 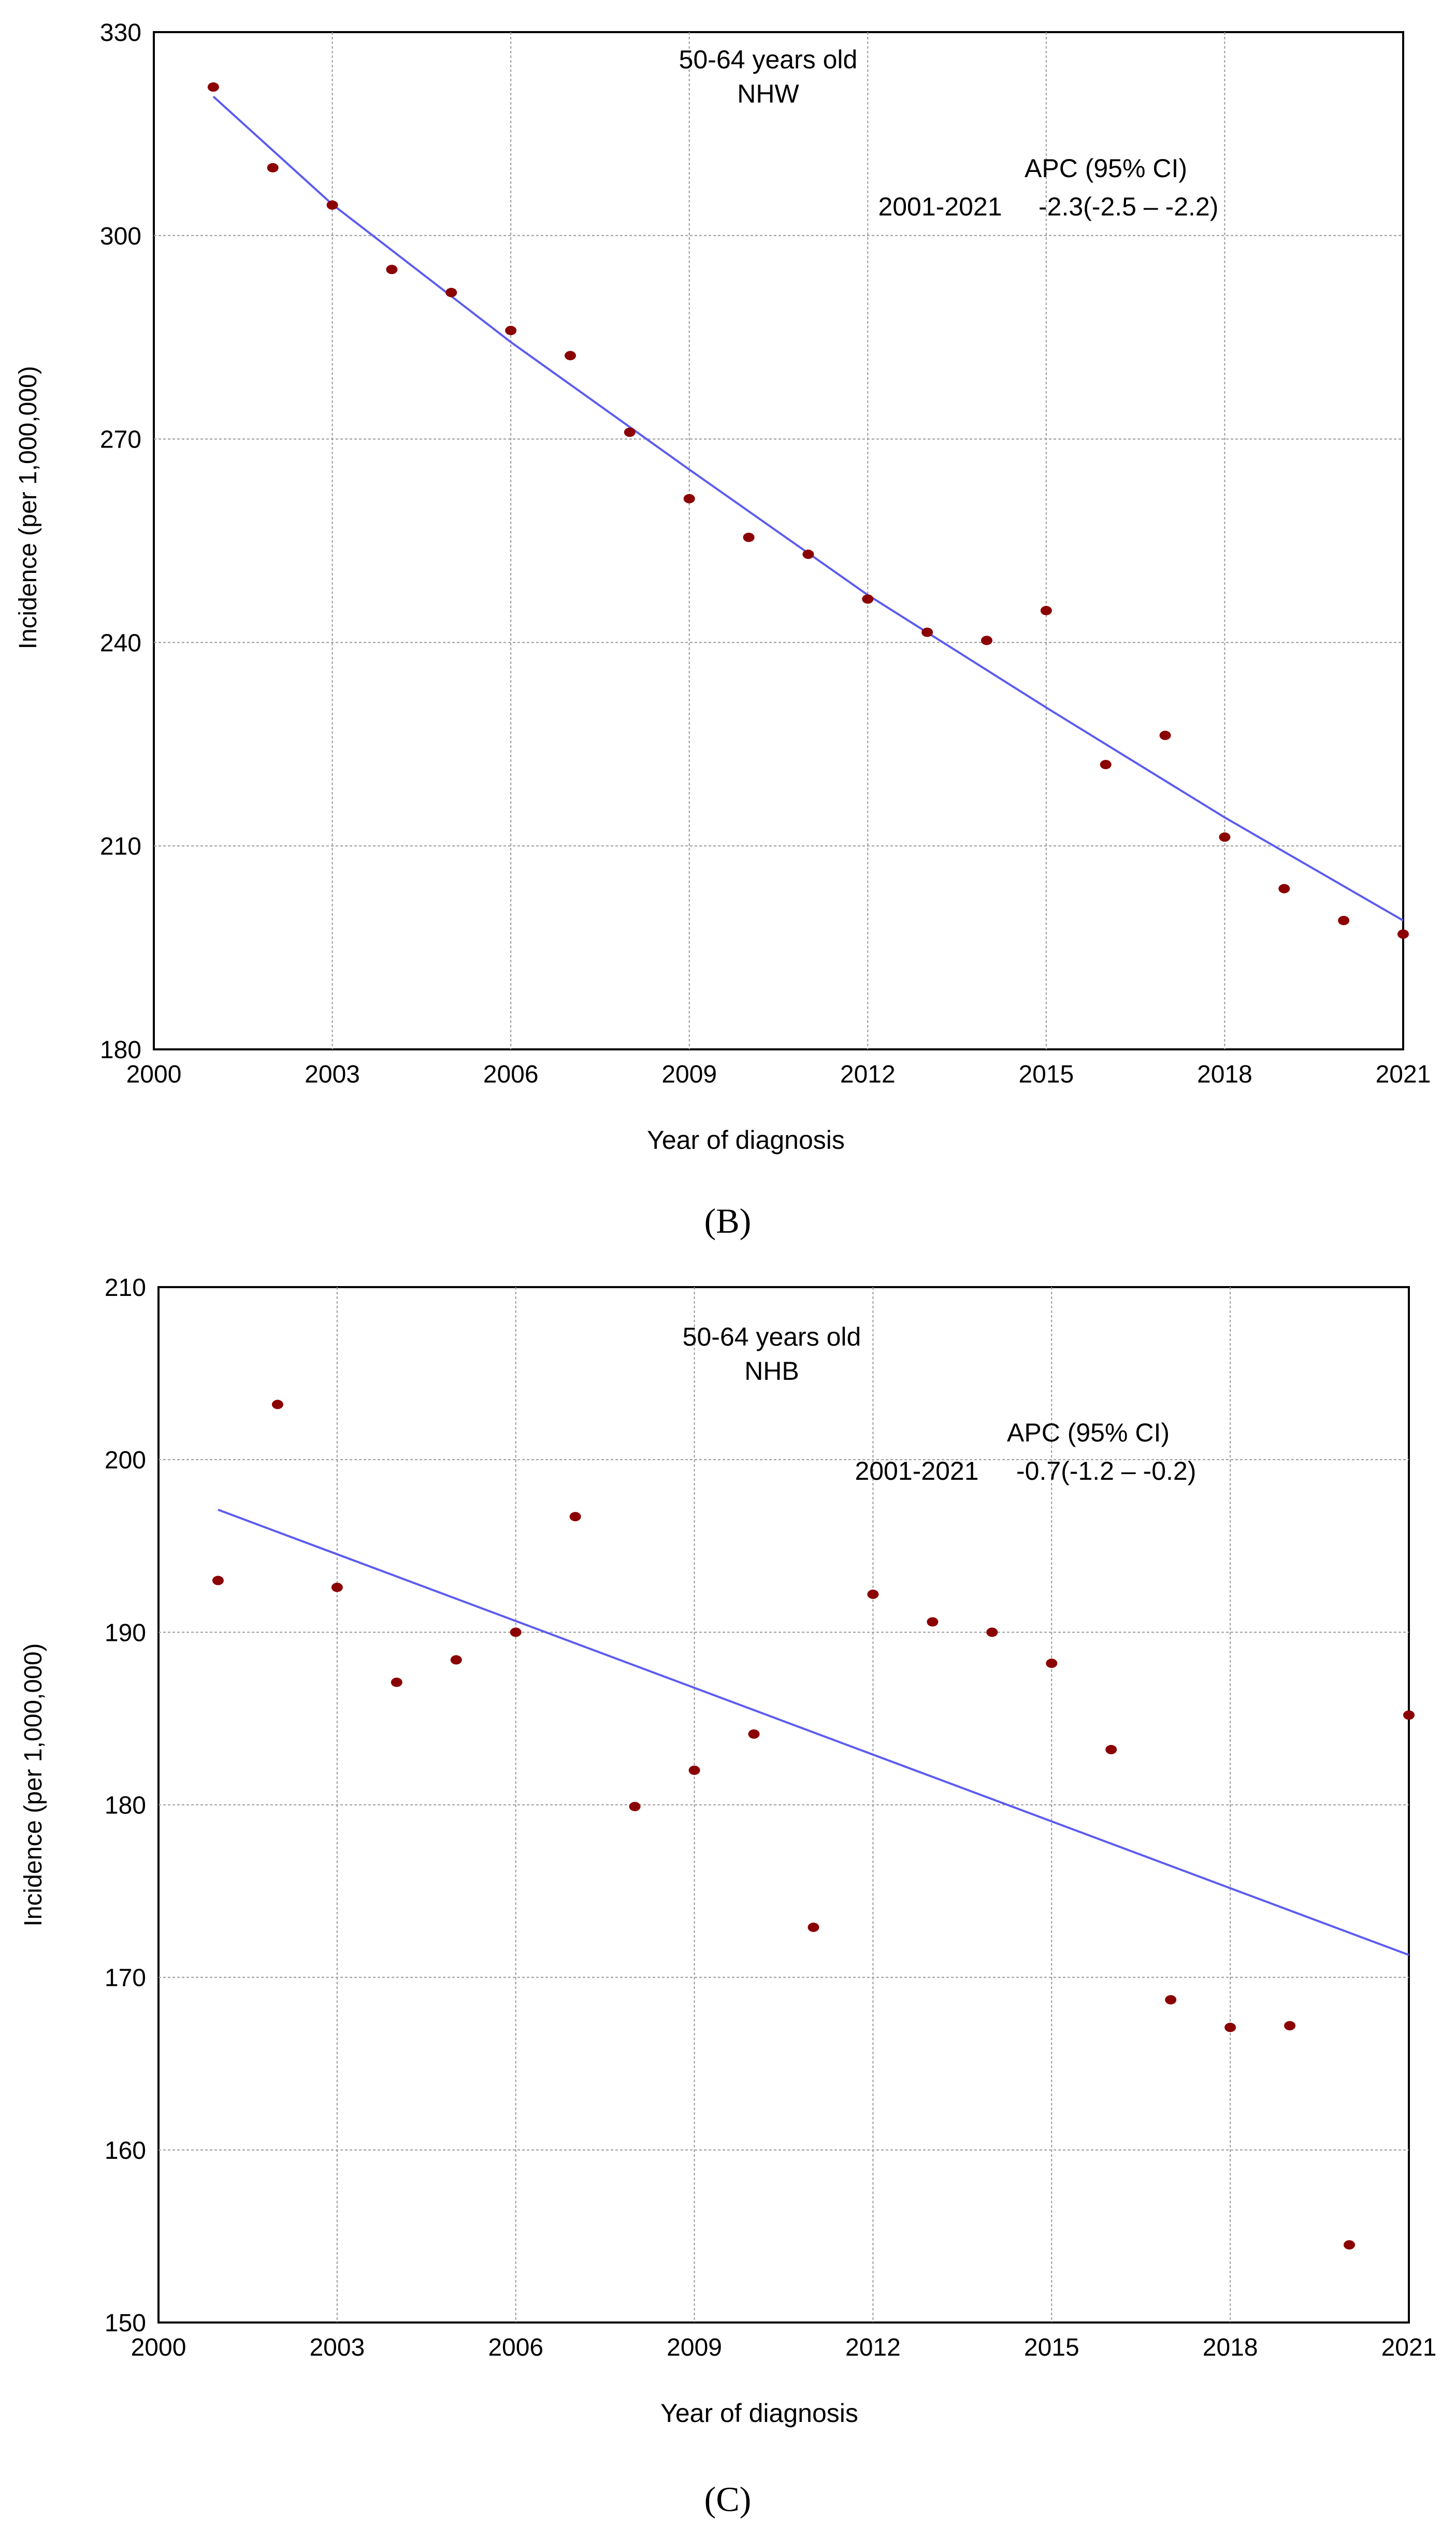 What do you see at coordinates (728, 1220) in the screenshot?
I see `panel-label-b: (B)` at bounding box center [728, 1220].